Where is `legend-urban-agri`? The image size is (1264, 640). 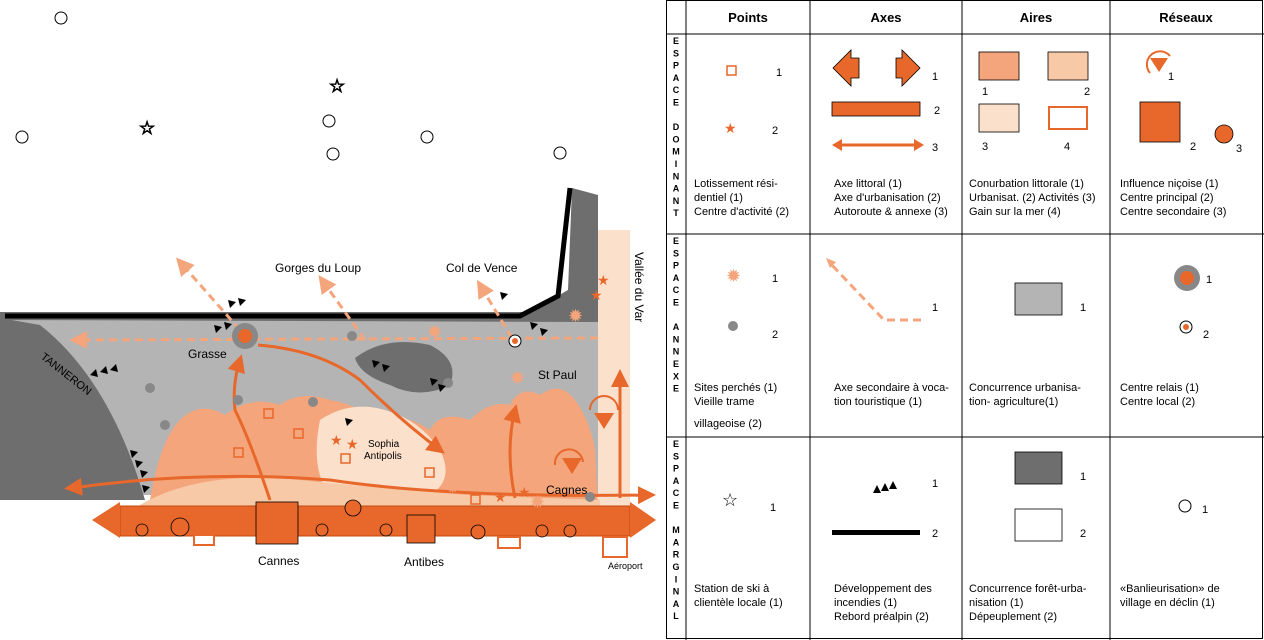
legend-urban-agri is located at coordinates (1038, 299).